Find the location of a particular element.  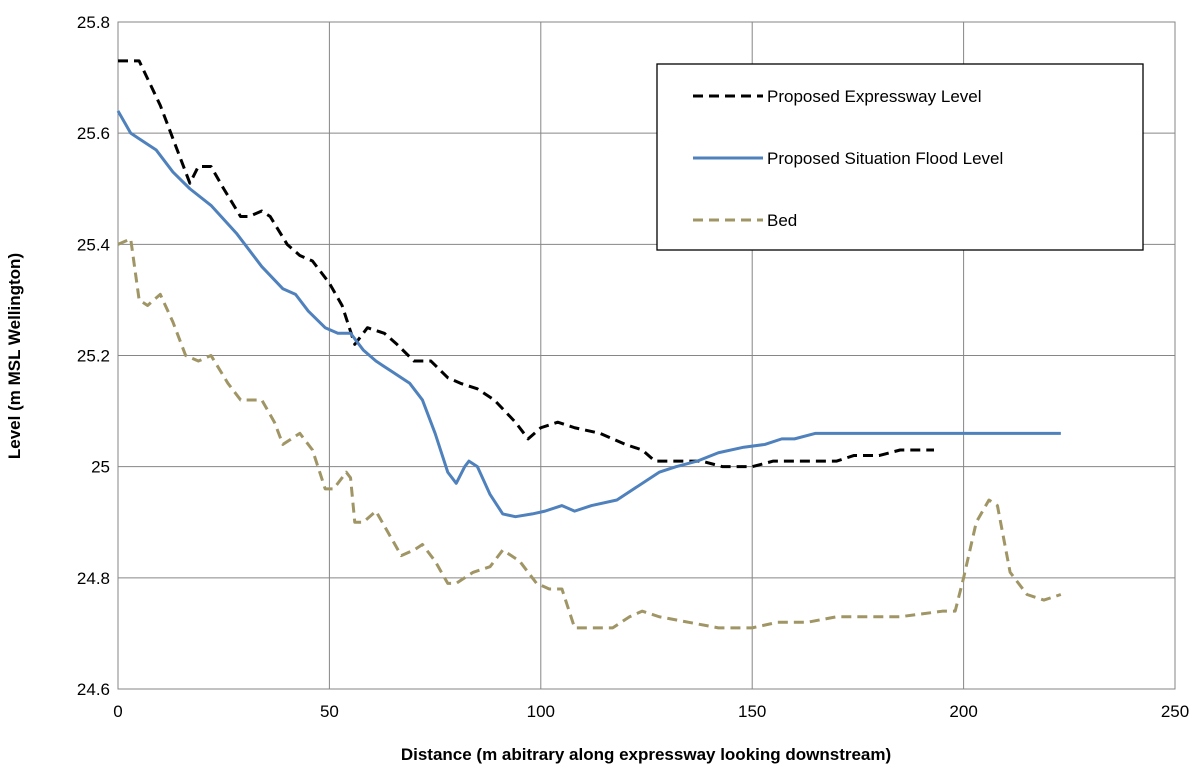

y-axis-title: Level (m MSL Wellington) is located at coordinates (14, 356).